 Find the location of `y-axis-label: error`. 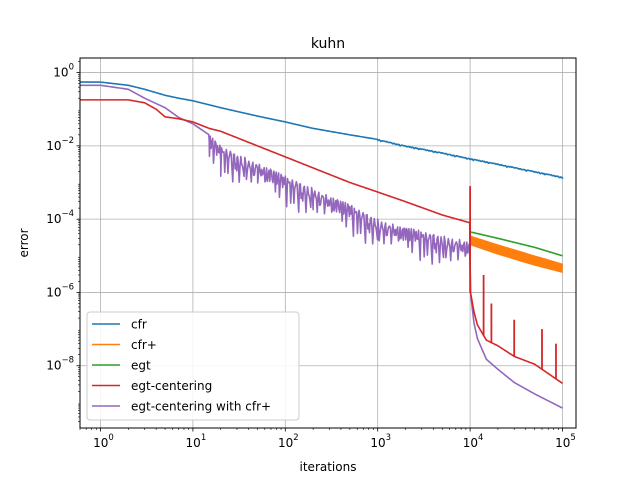

y-axis-label: error is located at coordinates (24, 242).